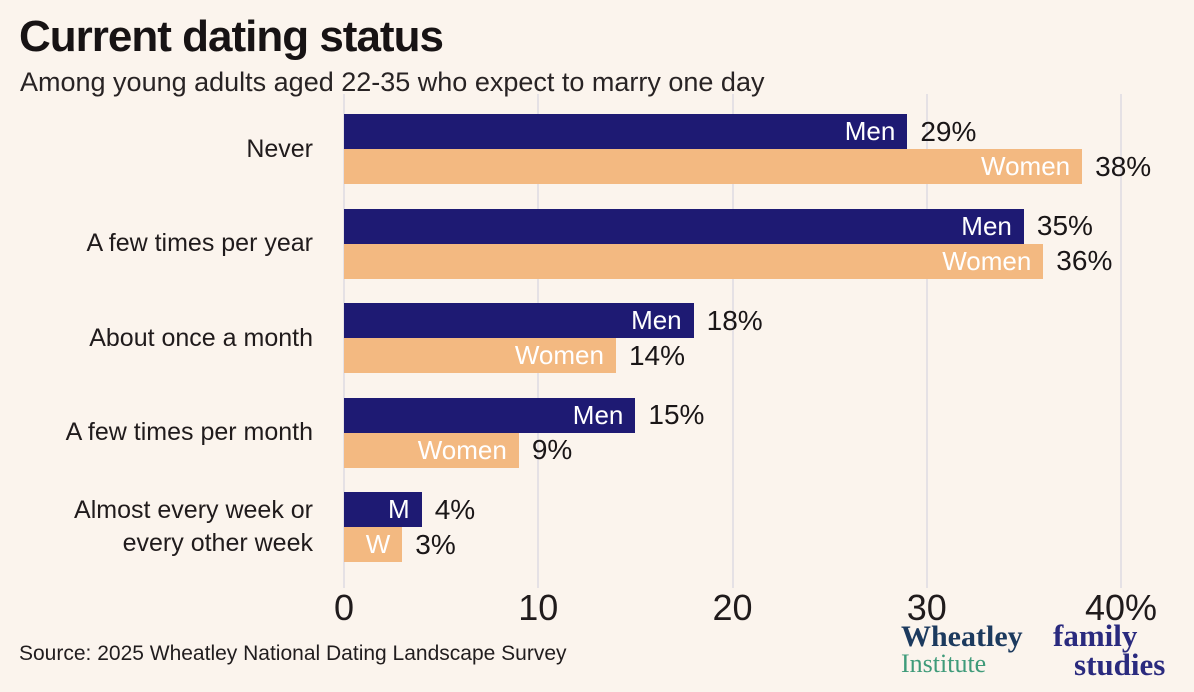 Image resolution: width=1194 pixels, height=692 pixels. Describe the element at coordinates (552, 449) in the screenshot. I see `bar-value-label: 9%` at that location.